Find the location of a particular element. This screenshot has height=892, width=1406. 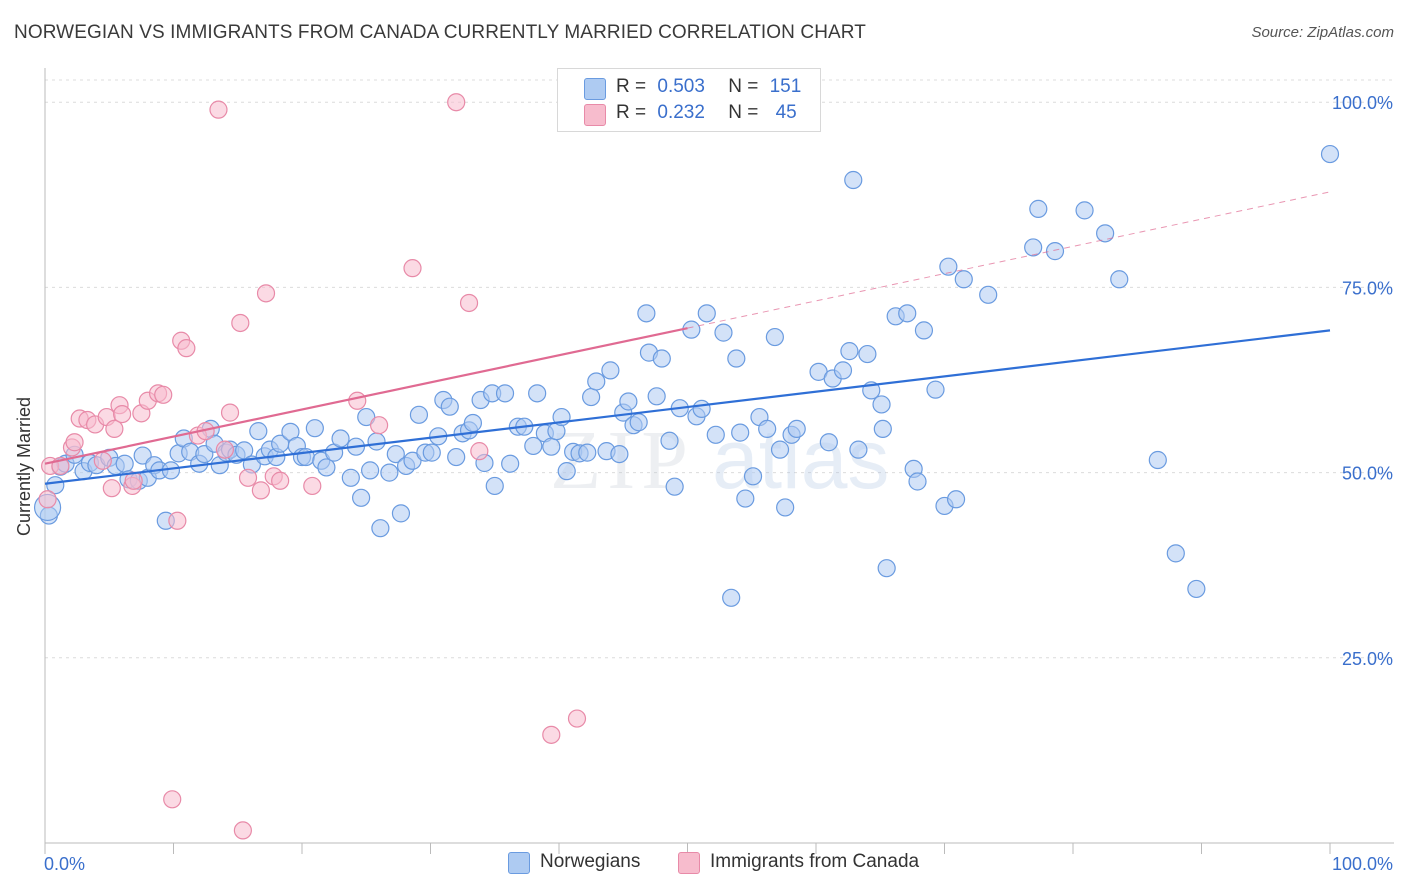

correlation-legend: R = 0.503 N = 151 R = 0.232 N = 45 is located at coordinates (689, 100).